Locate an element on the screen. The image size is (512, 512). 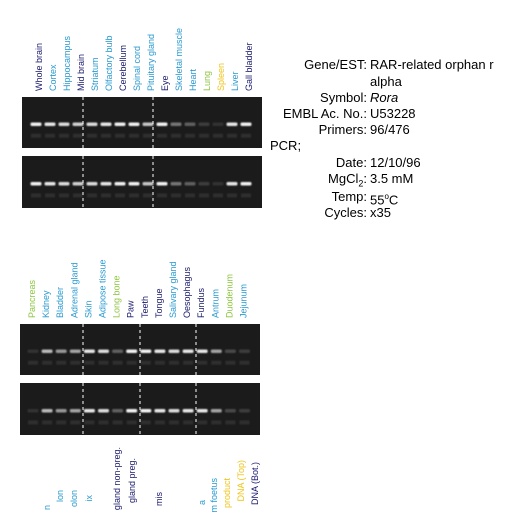
lane-label: gland preg. is located at coordinates (132, 480).